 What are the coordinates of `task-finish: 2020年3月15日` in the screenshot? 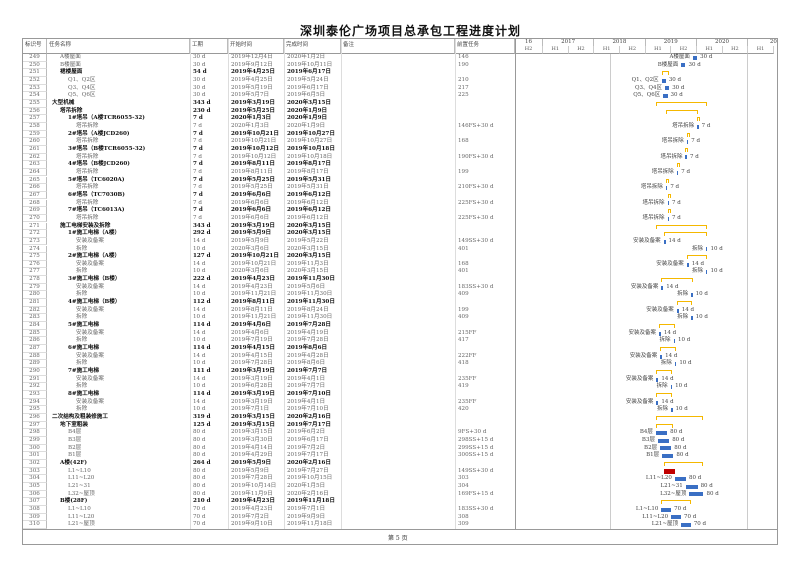 It's located at (309, 256).